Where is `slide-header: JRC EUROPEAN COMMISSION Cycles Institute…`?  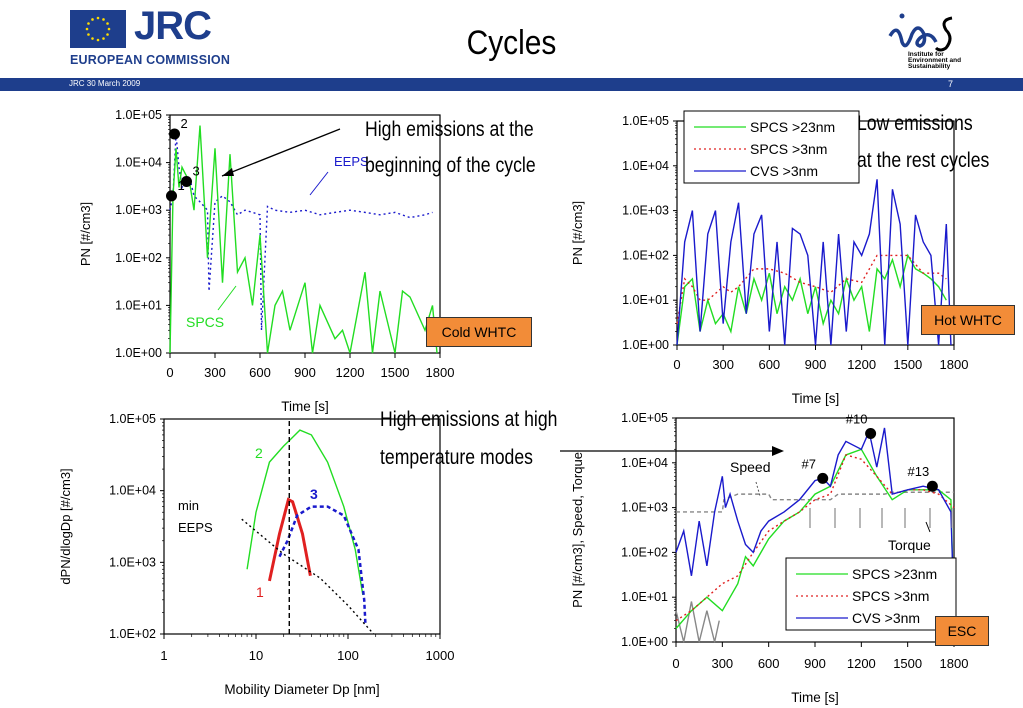
slide-header: JRC EUROPEAN COMMISSION Cycles Institute… is located at coordinates (511, 45).